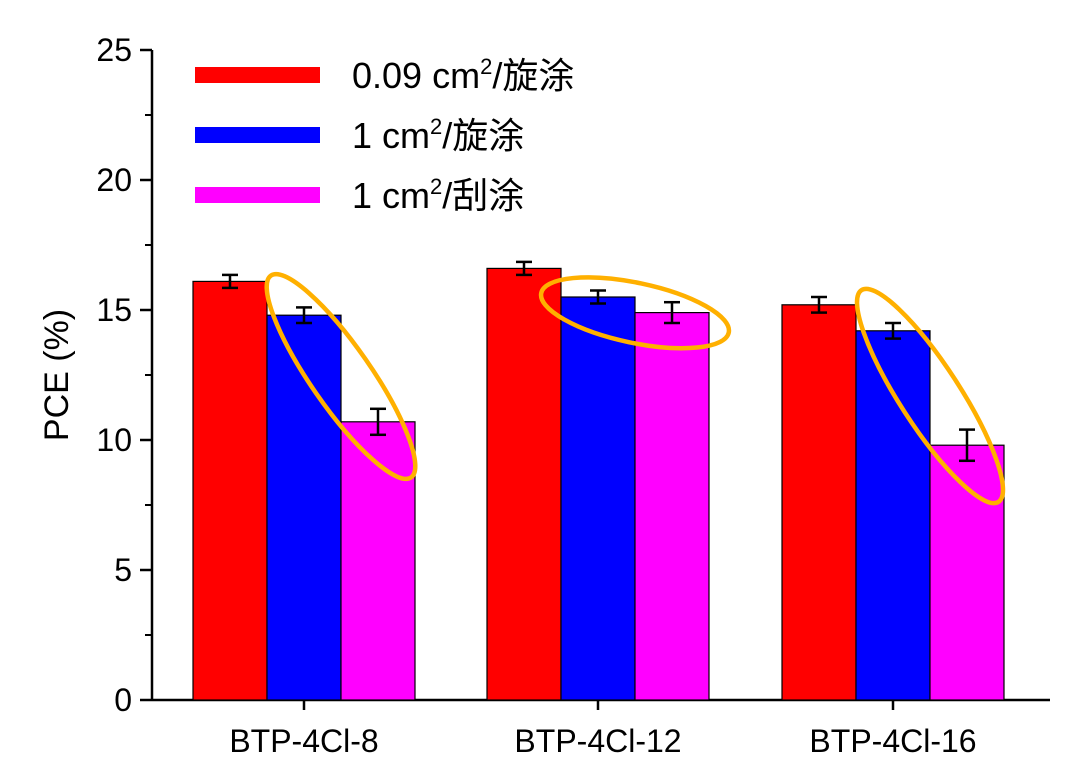  I want to click on y-tick-label: 20, so click(114, 180).